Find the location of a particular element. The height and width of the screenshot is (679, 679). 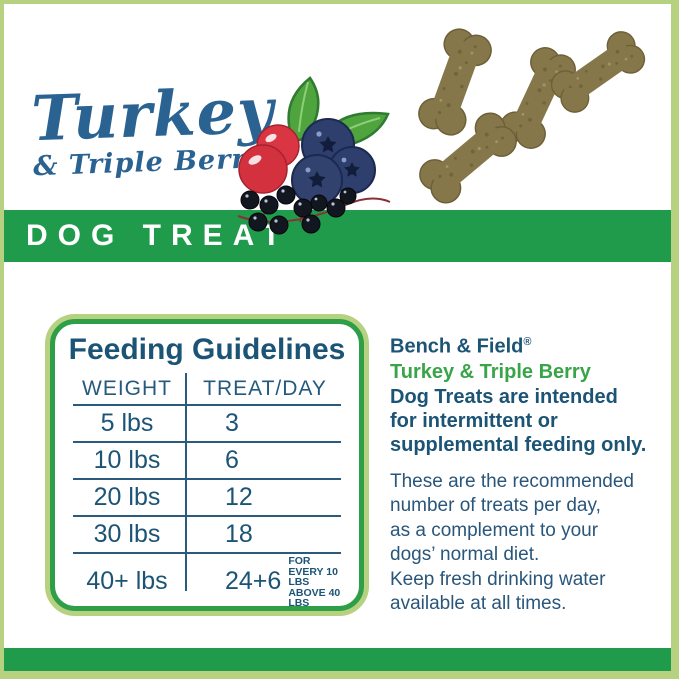

blueberry-icon is located at coordinates (333, 162).